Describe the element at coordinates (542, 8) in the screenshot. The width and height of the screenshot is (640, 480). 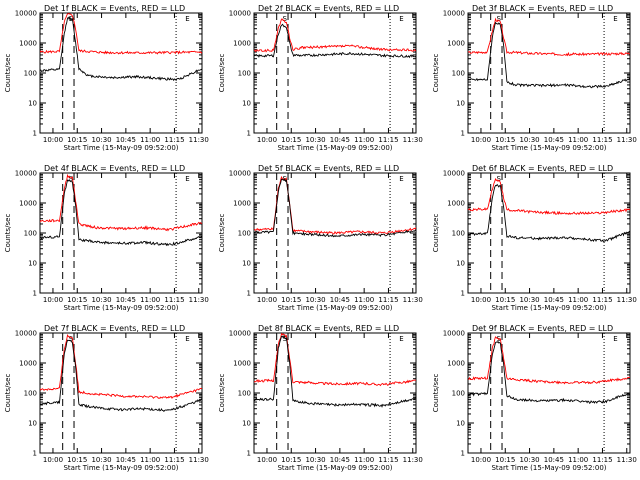
I see `panel-title: Det 3f BLACK = Events, RED = LLD` at that location.